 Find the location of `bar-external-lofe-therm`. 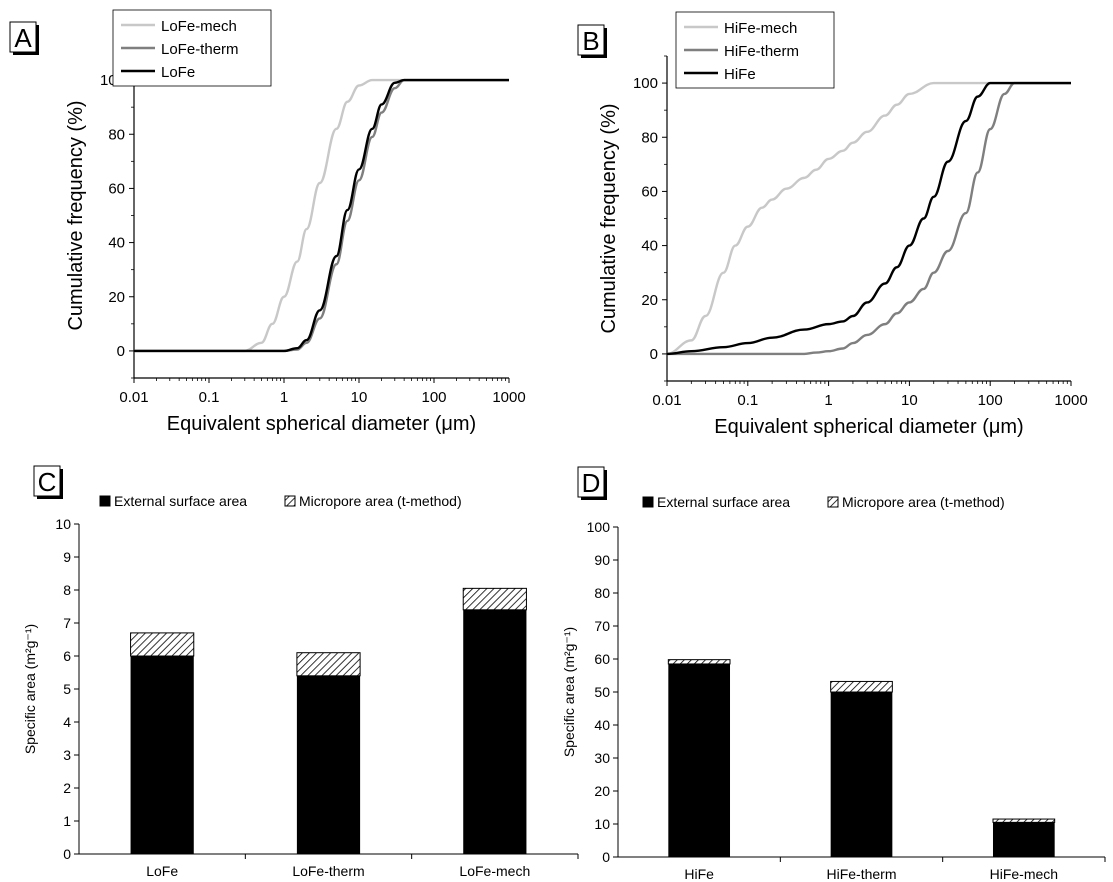

bar-external-lofe-therm is located at coordinates (328, 764).